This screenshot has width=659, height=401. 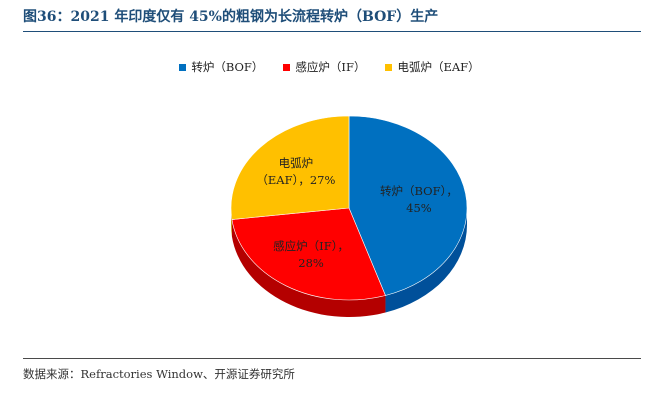 I want to click on pie-label-2-line-0: 电弧炉, so click(x=296, y=163).